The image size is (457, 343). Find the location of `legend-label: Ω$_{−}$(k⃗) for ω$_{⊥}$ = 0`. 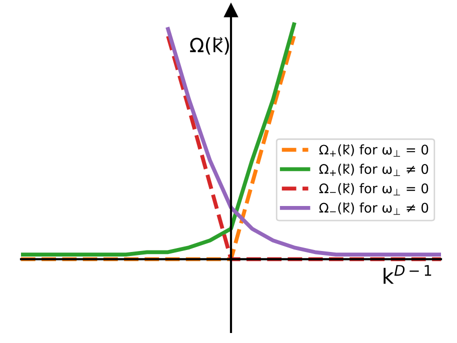

legend-label: Ω$_{−}$(k⃗) for ω$_{⊥}$ = 0 is located at coordinates (373, 189).